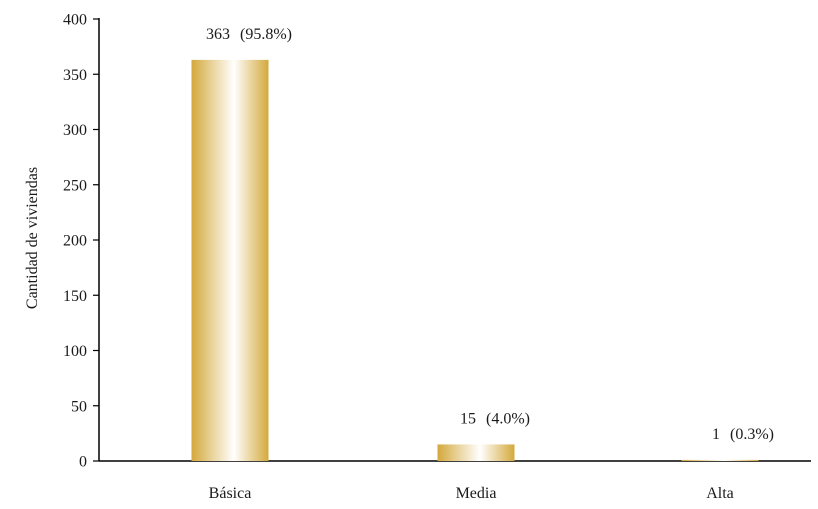 This screenshot has height=509, width=818. I want to click on y-tick-label: 250, so click(75, 185).